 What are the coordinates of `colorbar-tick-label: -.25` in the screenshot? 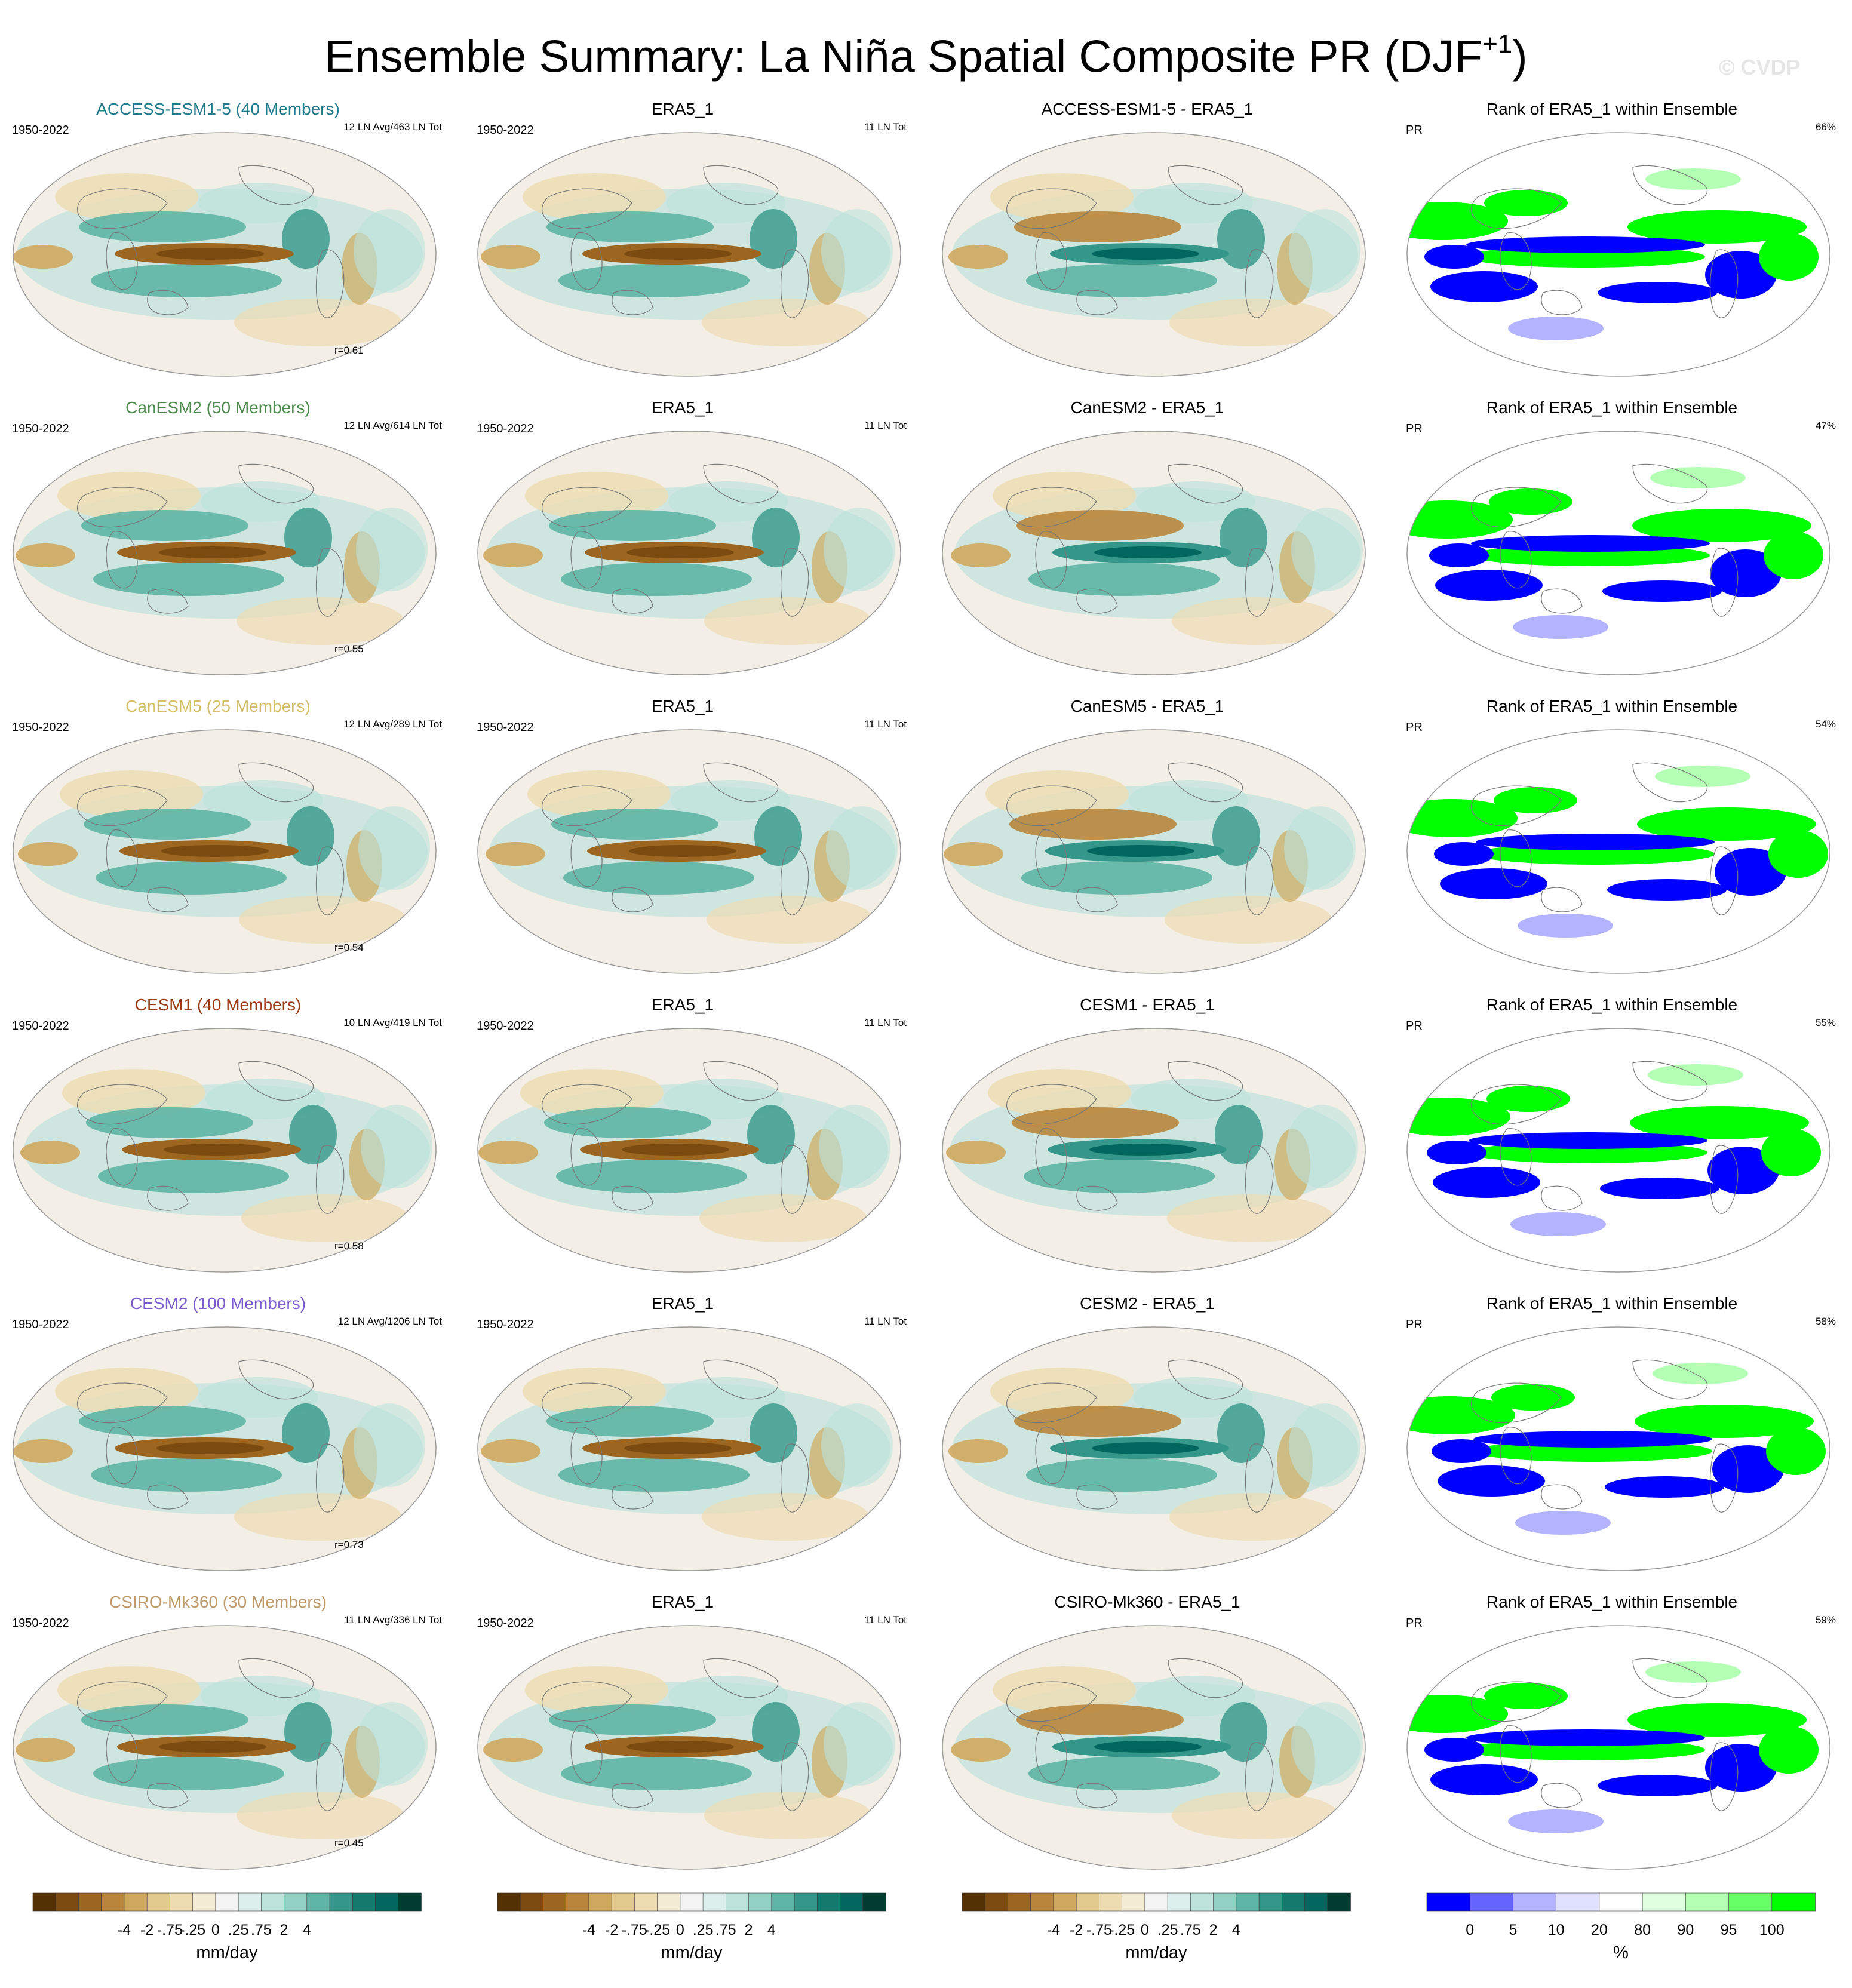 It's located at (657, 1930).